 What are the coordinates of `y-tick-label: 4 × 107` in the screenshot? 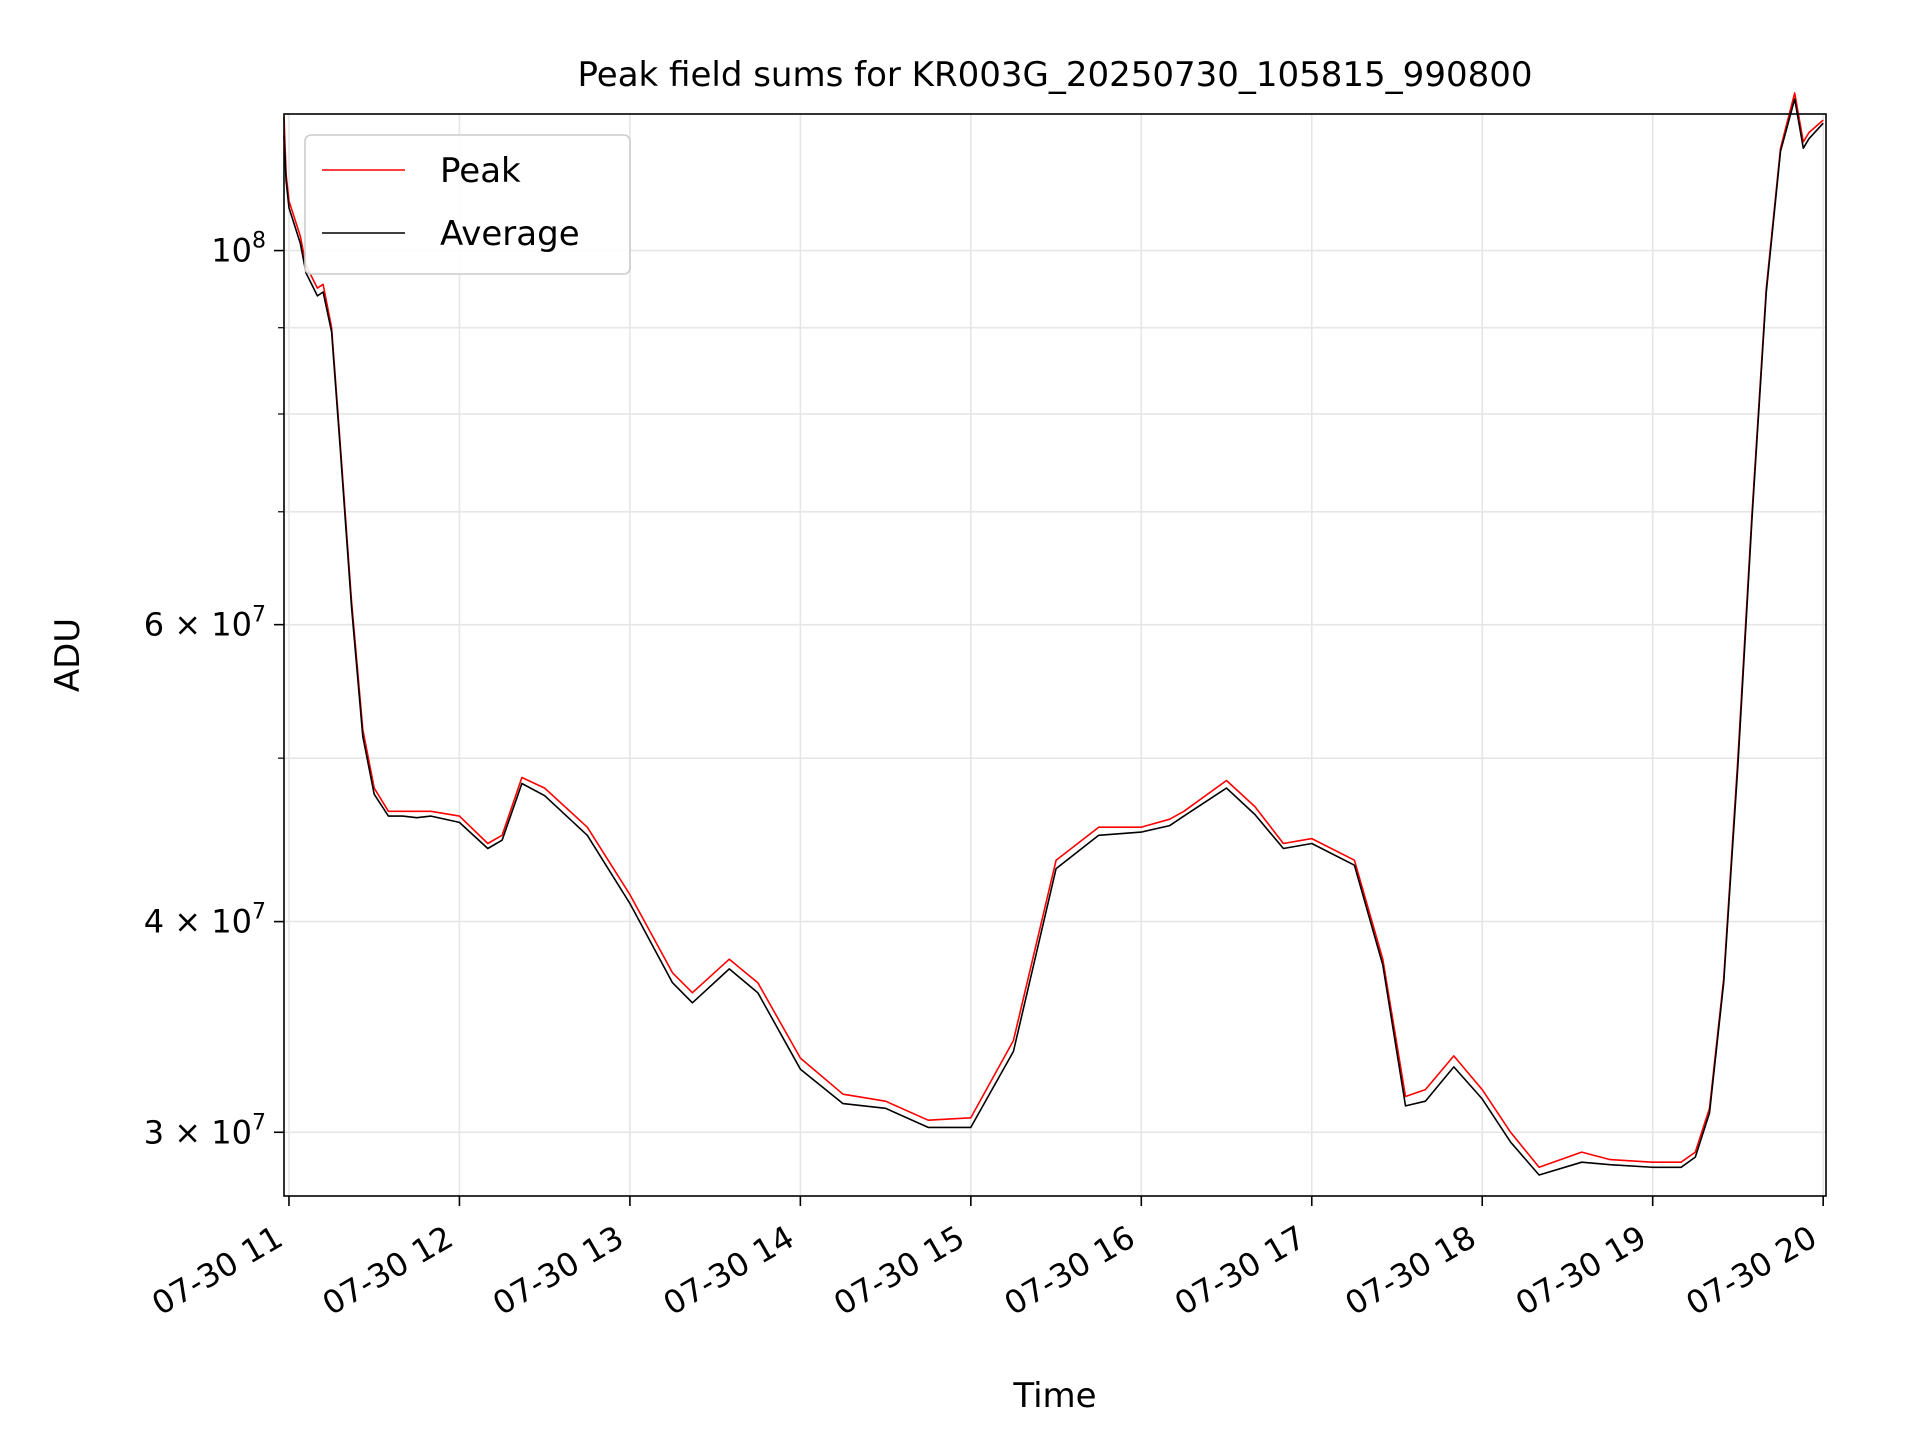 It's located at (205, 920).